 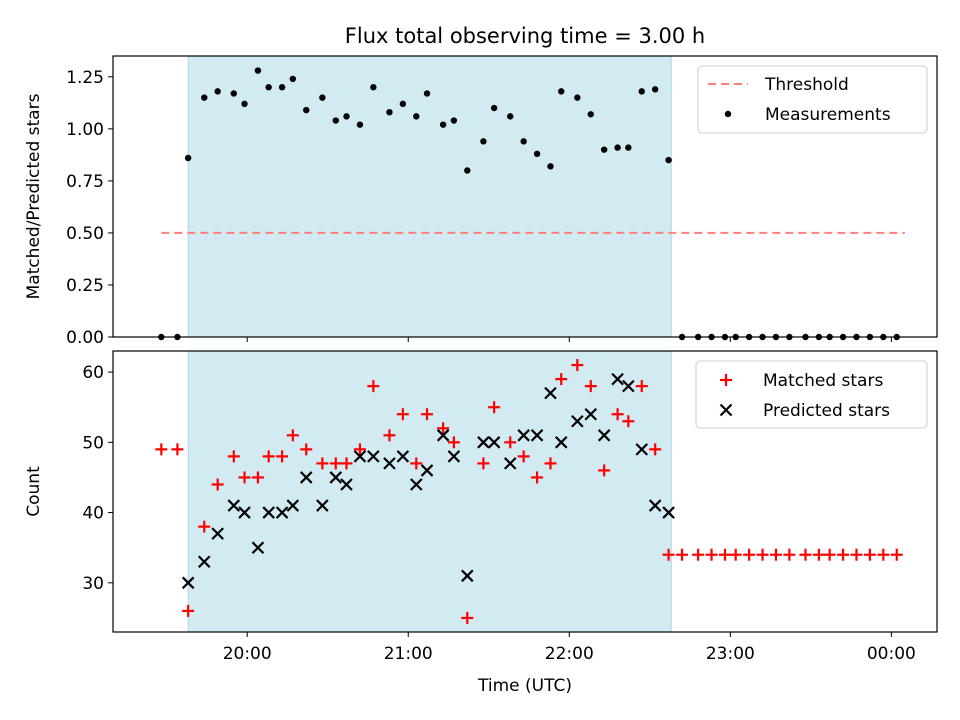 I want to click on ratio-ytick-label: 0.50, so click(x=85, y=234).